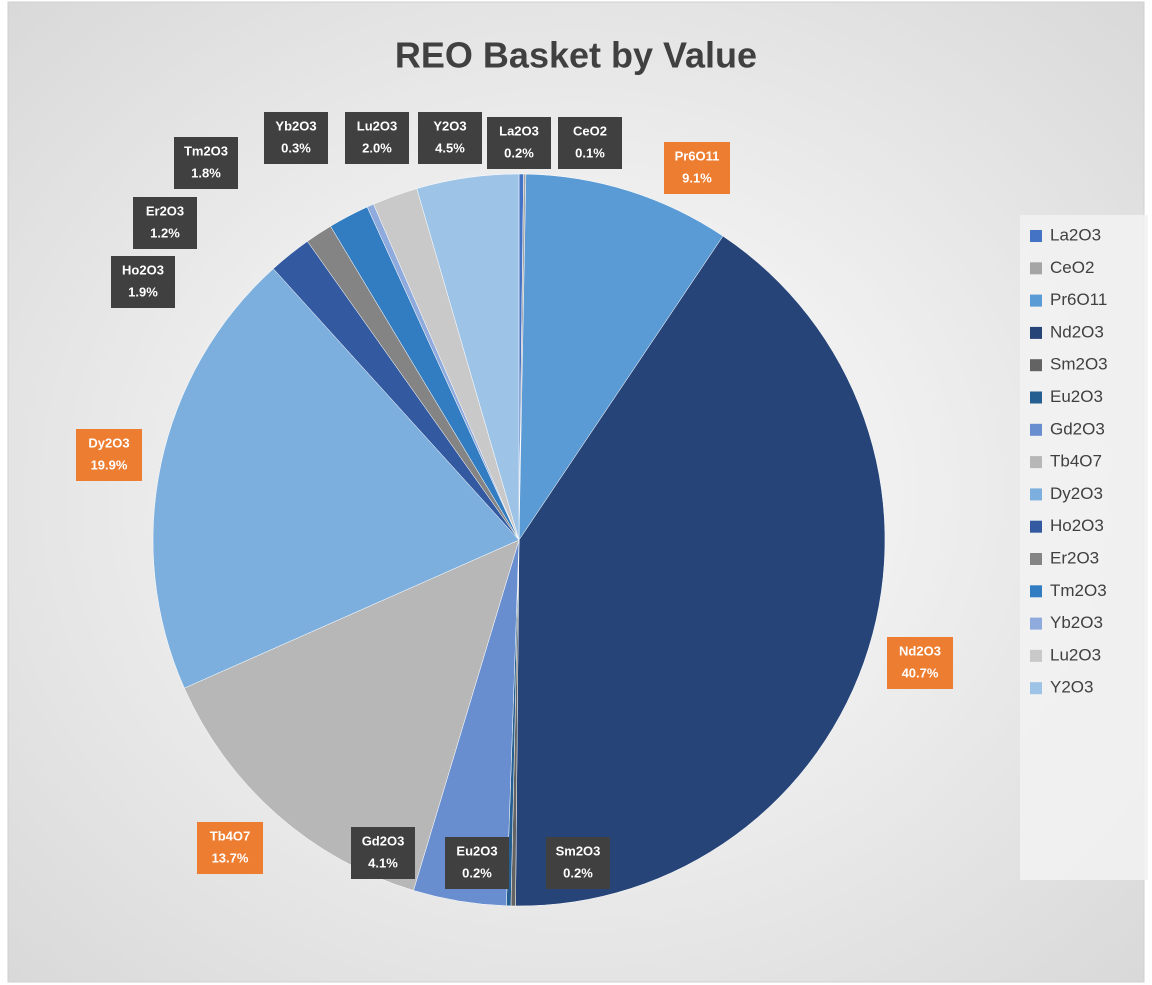 The height and width of the screenshot is (985, 1152). I want to click on legend-label: La2O3, so click(1075, 234).